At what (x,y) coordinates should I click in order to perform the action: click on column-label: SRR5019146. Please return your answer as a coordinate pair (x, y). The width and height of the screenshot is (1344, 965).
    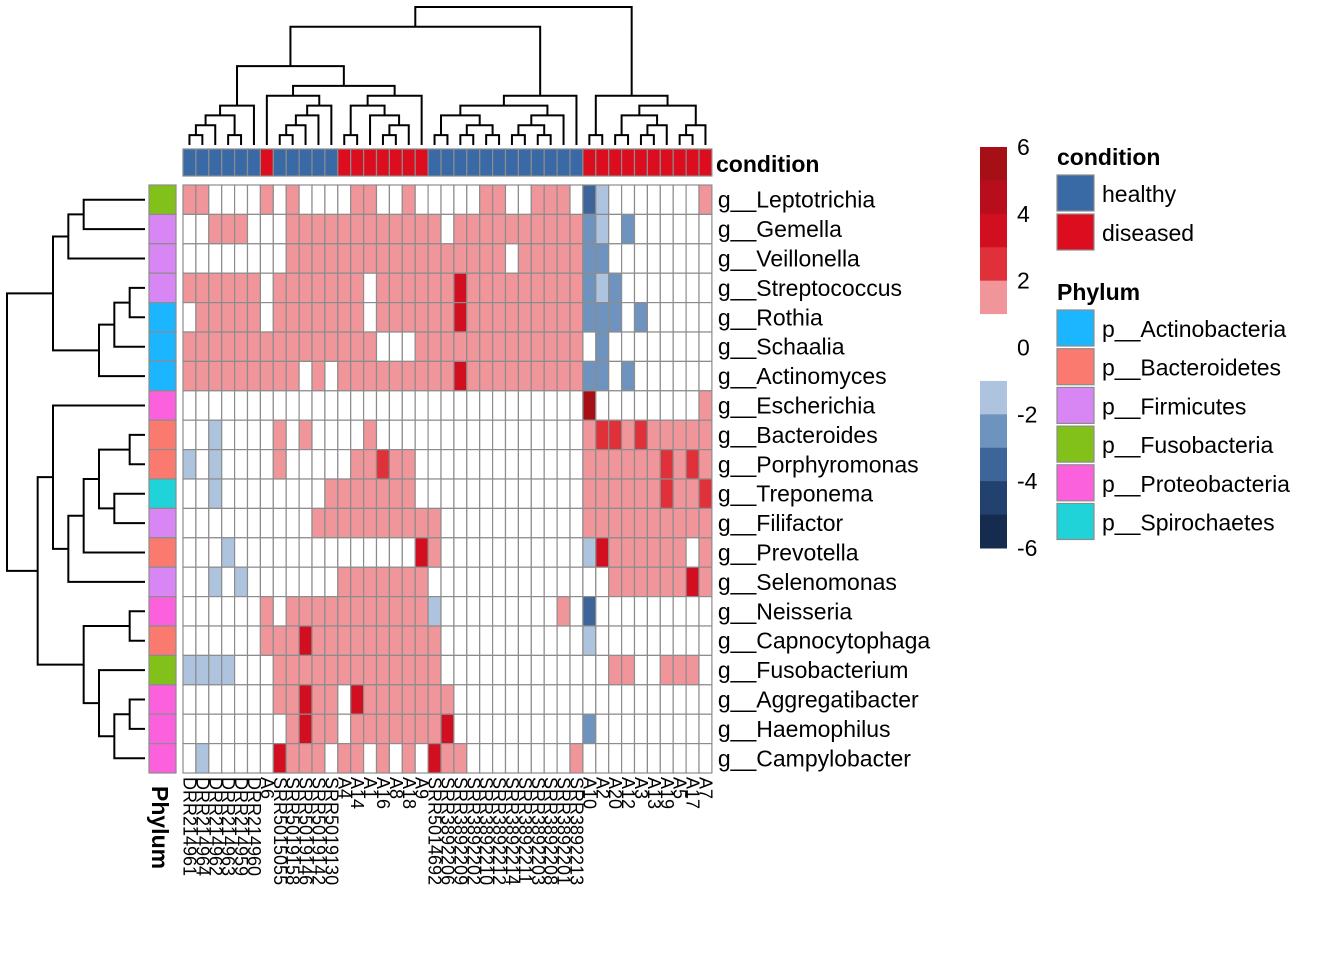
    Looking at the image, I should click on (306, 831).